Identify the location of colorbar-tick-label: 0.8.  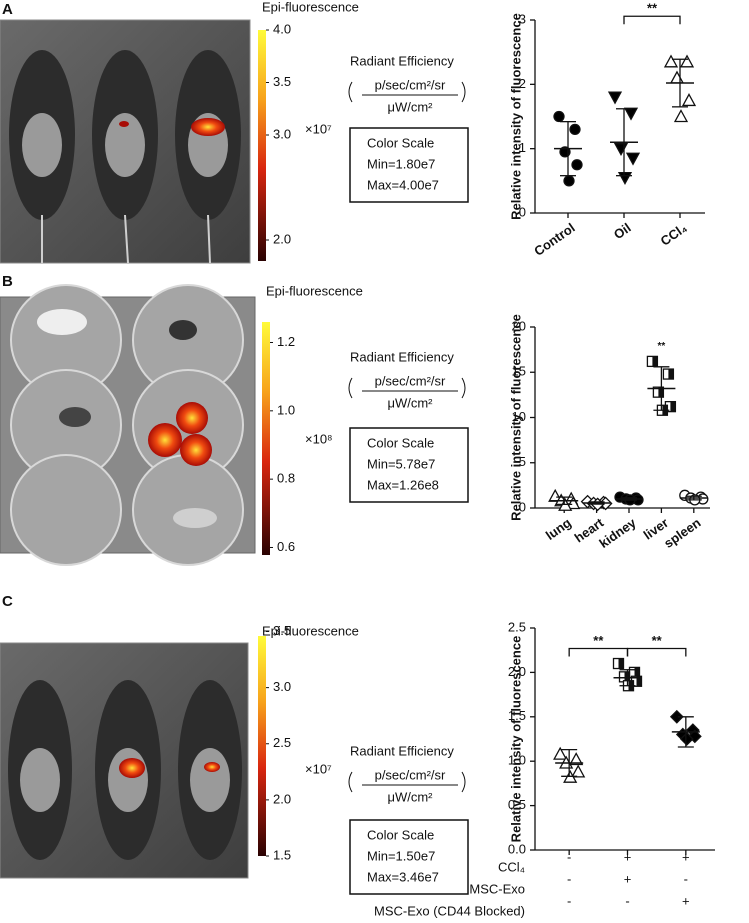
(286, 478).